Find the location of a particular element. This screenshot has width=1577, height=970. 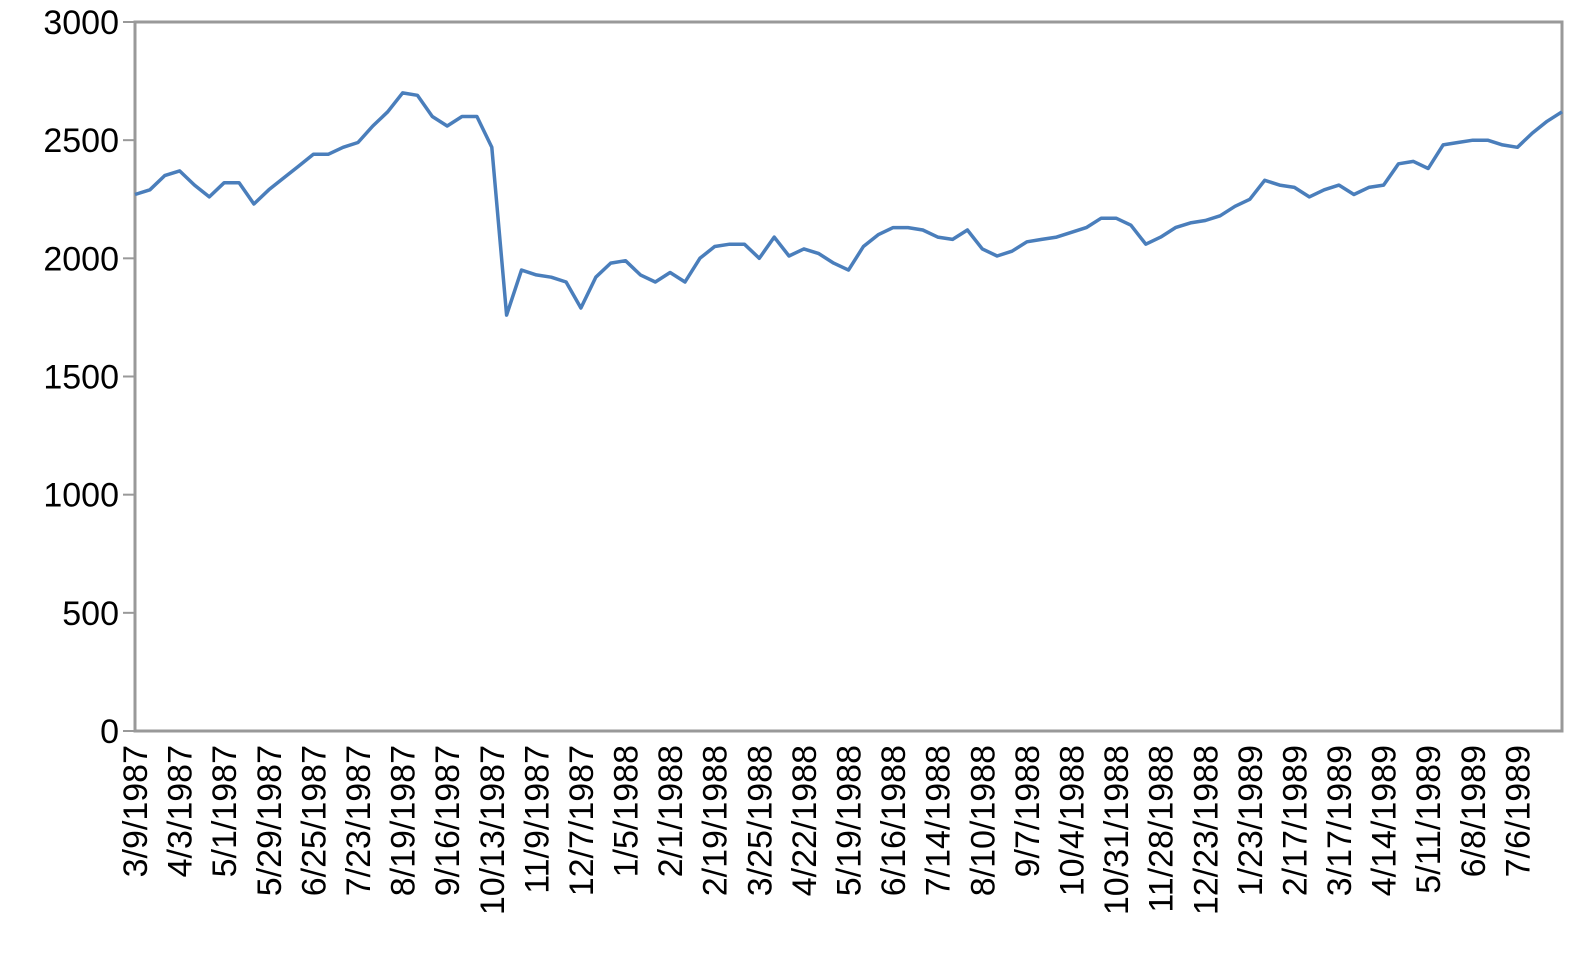

x-tick-label: 3/17/1989 is located at coordinates (1340, 820).